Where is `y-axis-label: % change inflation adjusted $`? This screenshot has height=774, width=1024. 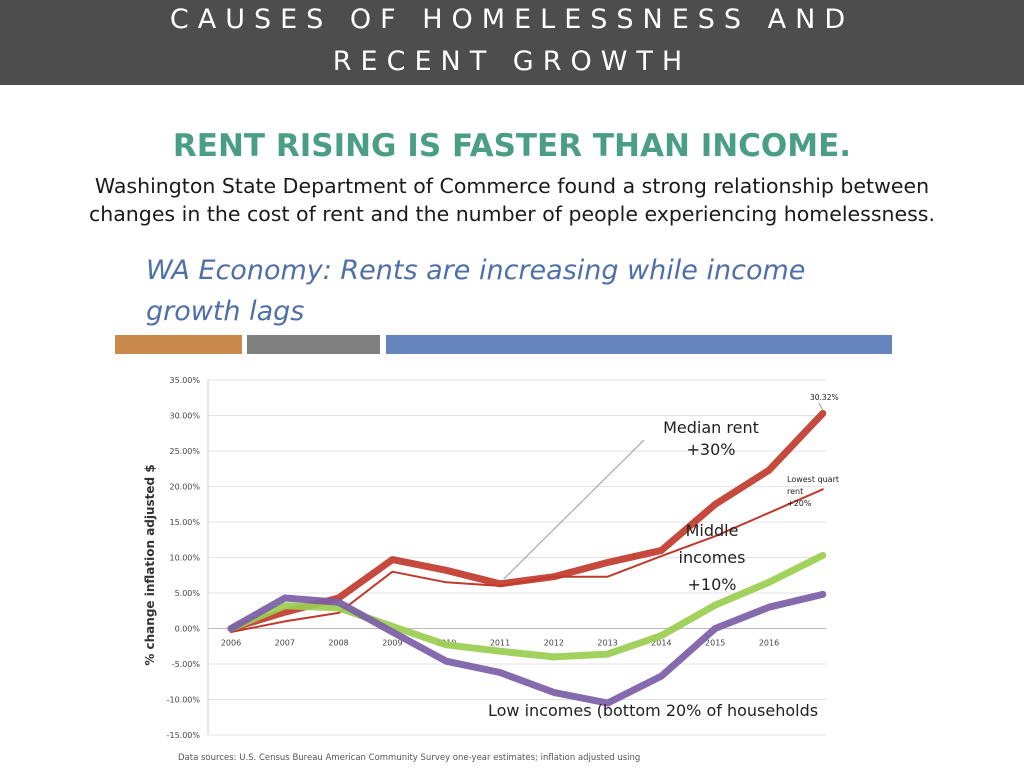 y-axis-label: % change inflation adjusted $ is located at coordinates (150, 564).